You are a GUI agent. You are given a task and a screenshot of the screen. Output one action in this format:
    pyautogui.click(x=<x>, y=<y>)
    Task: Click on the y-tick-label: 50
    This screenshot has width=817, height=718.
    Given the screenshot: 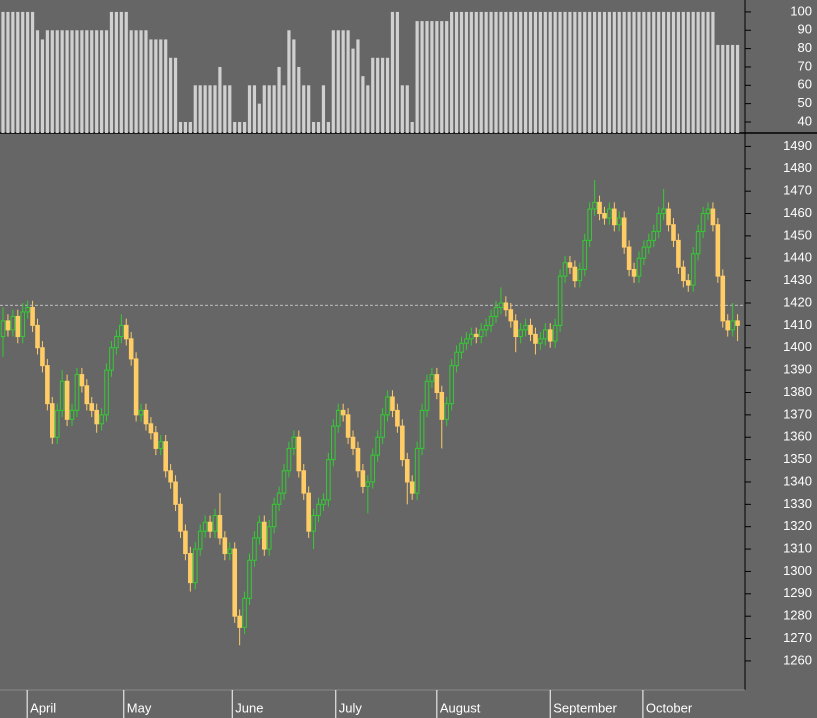 What is the action you would take?
    pyautogui.click(x=805, y=102)
    